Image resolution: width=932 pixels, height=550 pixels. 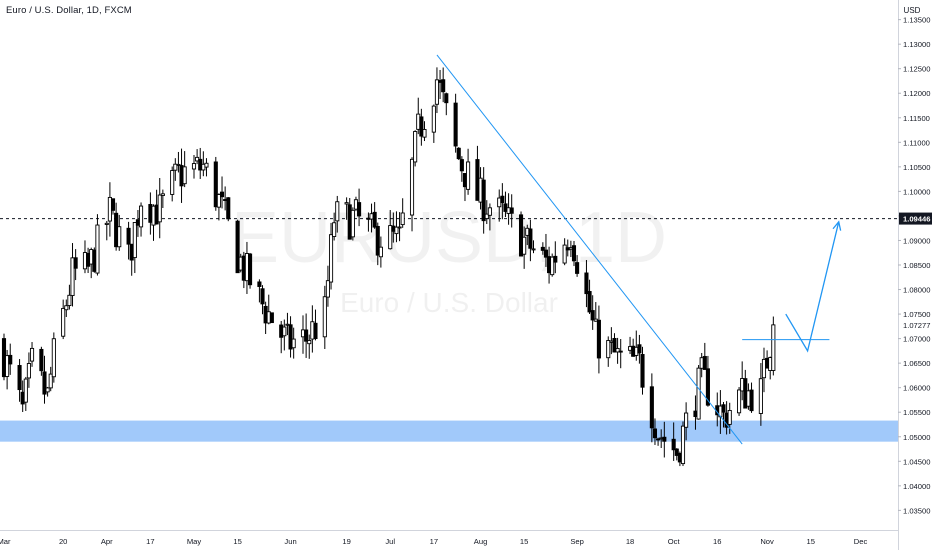 What do you see at coordinates (449, 431) in the screenshot?
I see `support-zone` at bounding box center [449, 431].